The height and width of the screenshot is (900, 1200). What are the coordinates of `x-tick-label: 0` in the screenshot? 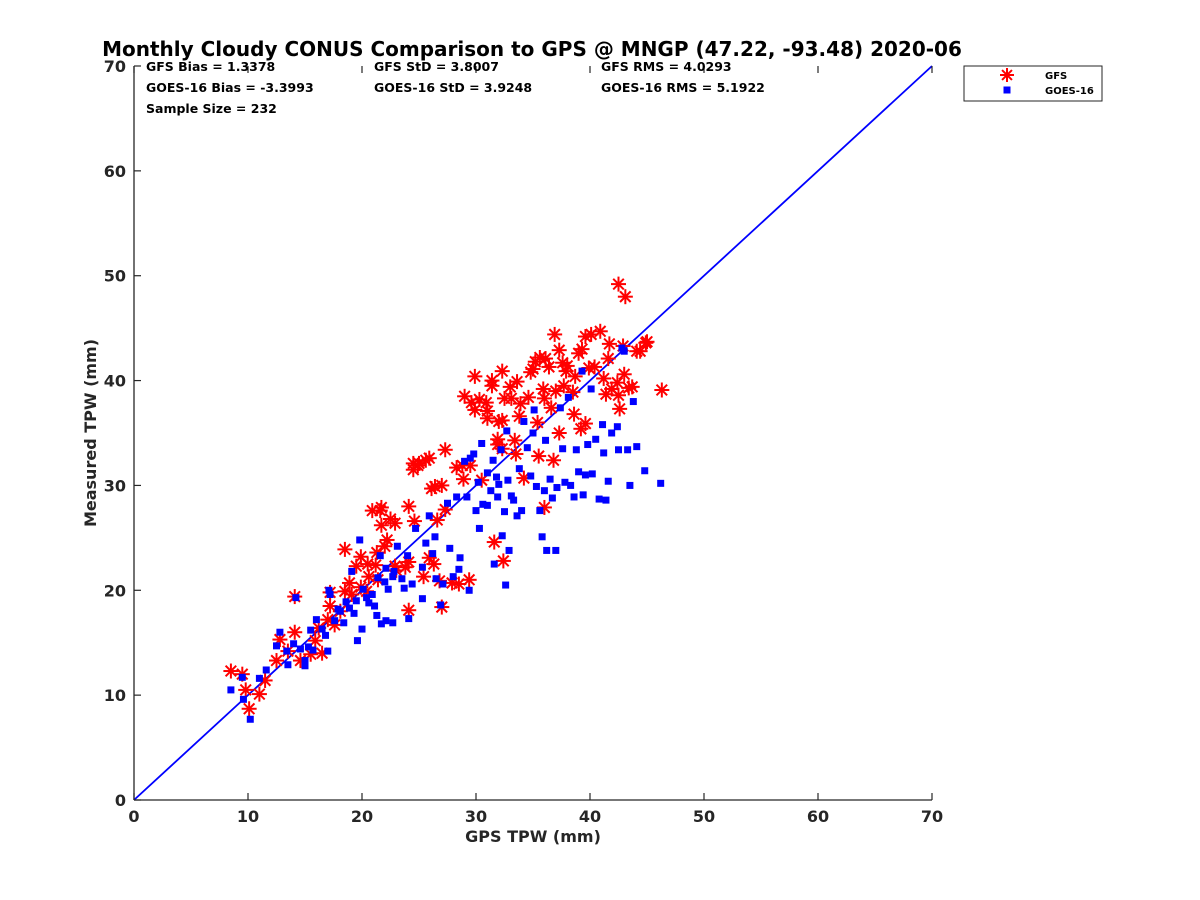 It's located at (133, 816).